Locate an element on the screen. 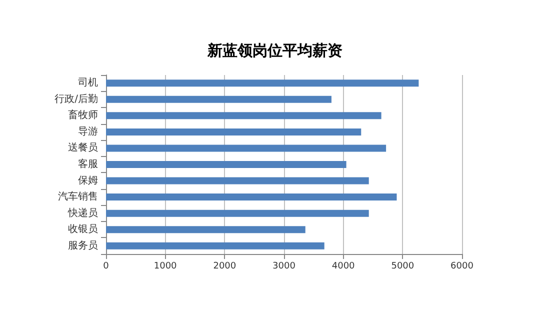 The image size is (550, 324). x-tick-label: 0 is located at coordinates (106, 267).